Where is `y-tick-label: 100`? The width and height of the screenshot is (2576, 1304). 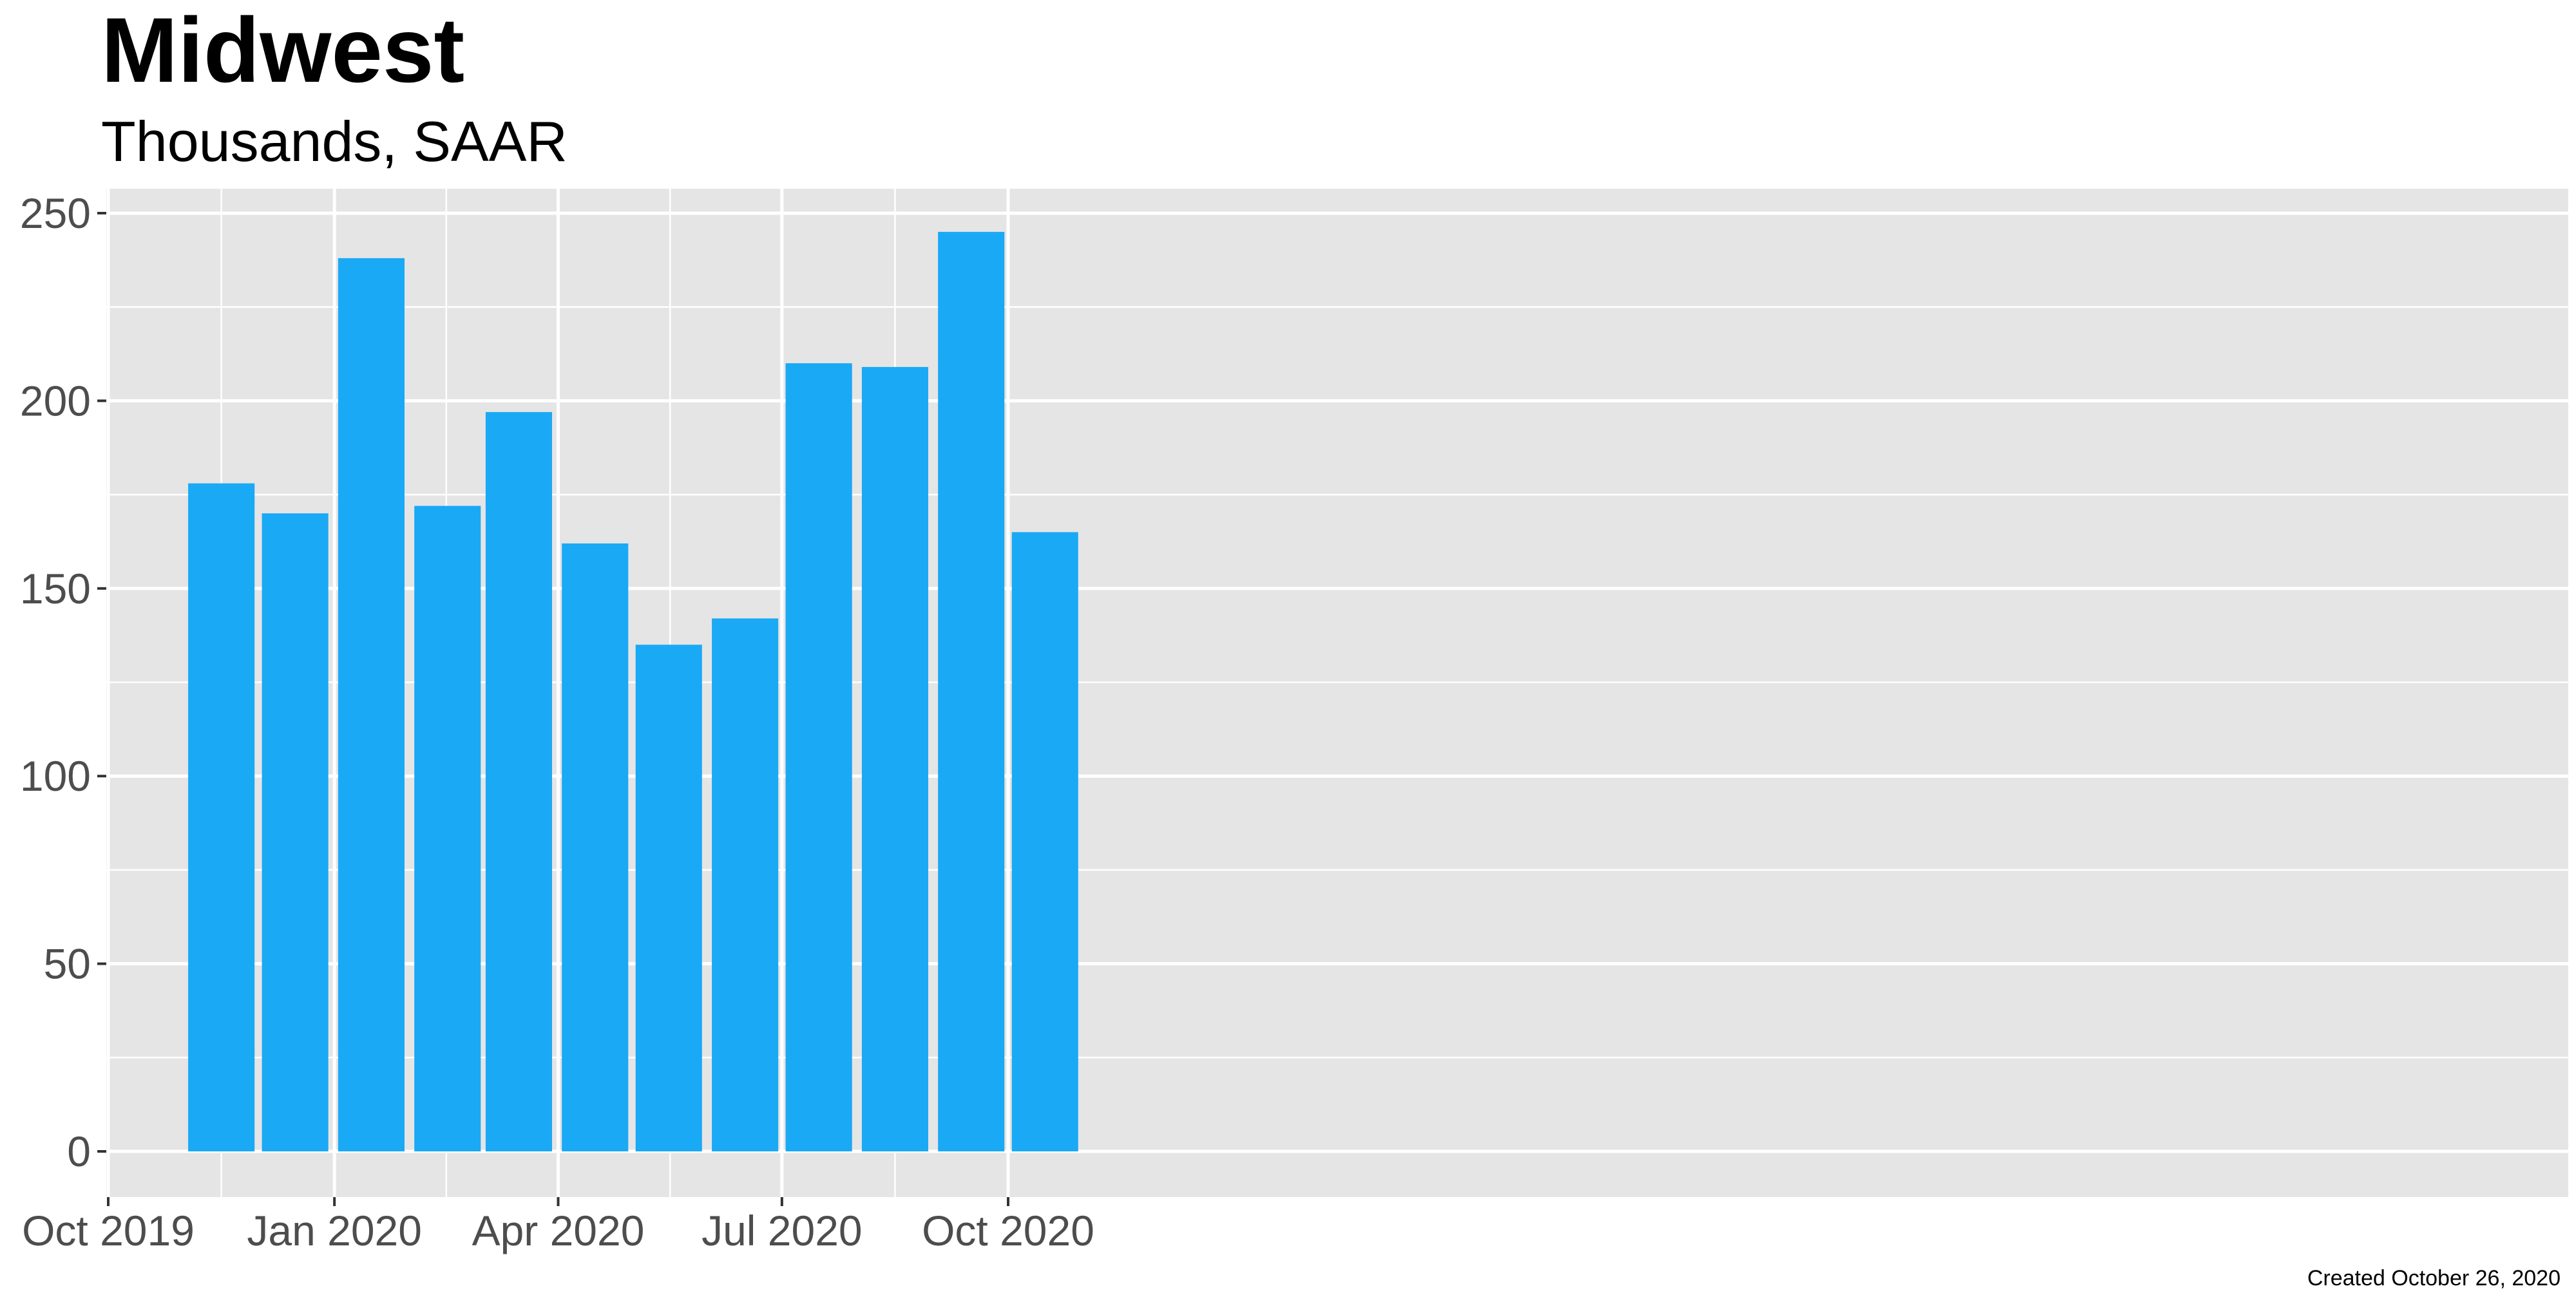 y-tick-label: 100 is located at coordinates (55, 776).